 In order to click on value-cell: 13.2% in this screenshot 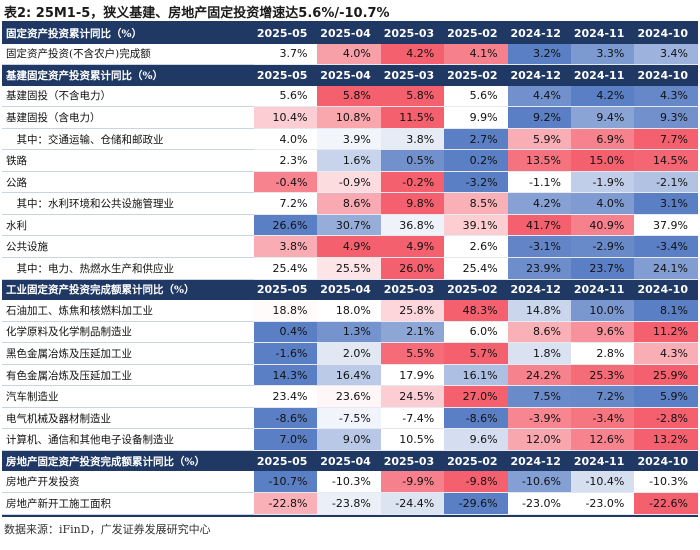, I will do `click(666, 440)`.